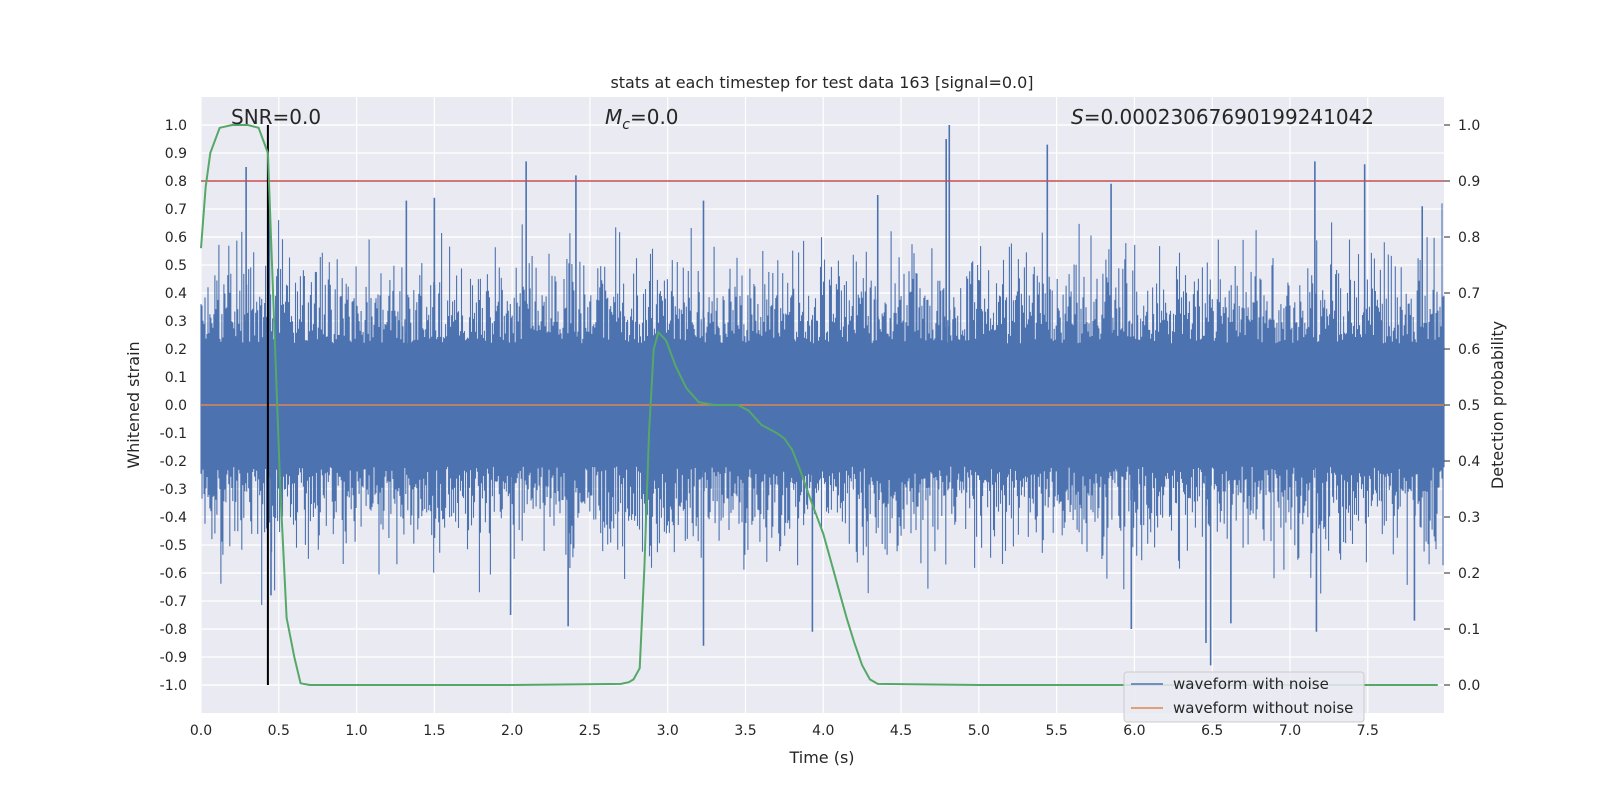 The height and width of the screenshot is (800, 1600). Describe the element at coordinates (1469, 126) in the screenshot. I see `y2-tick-label: 1.0` at that location.